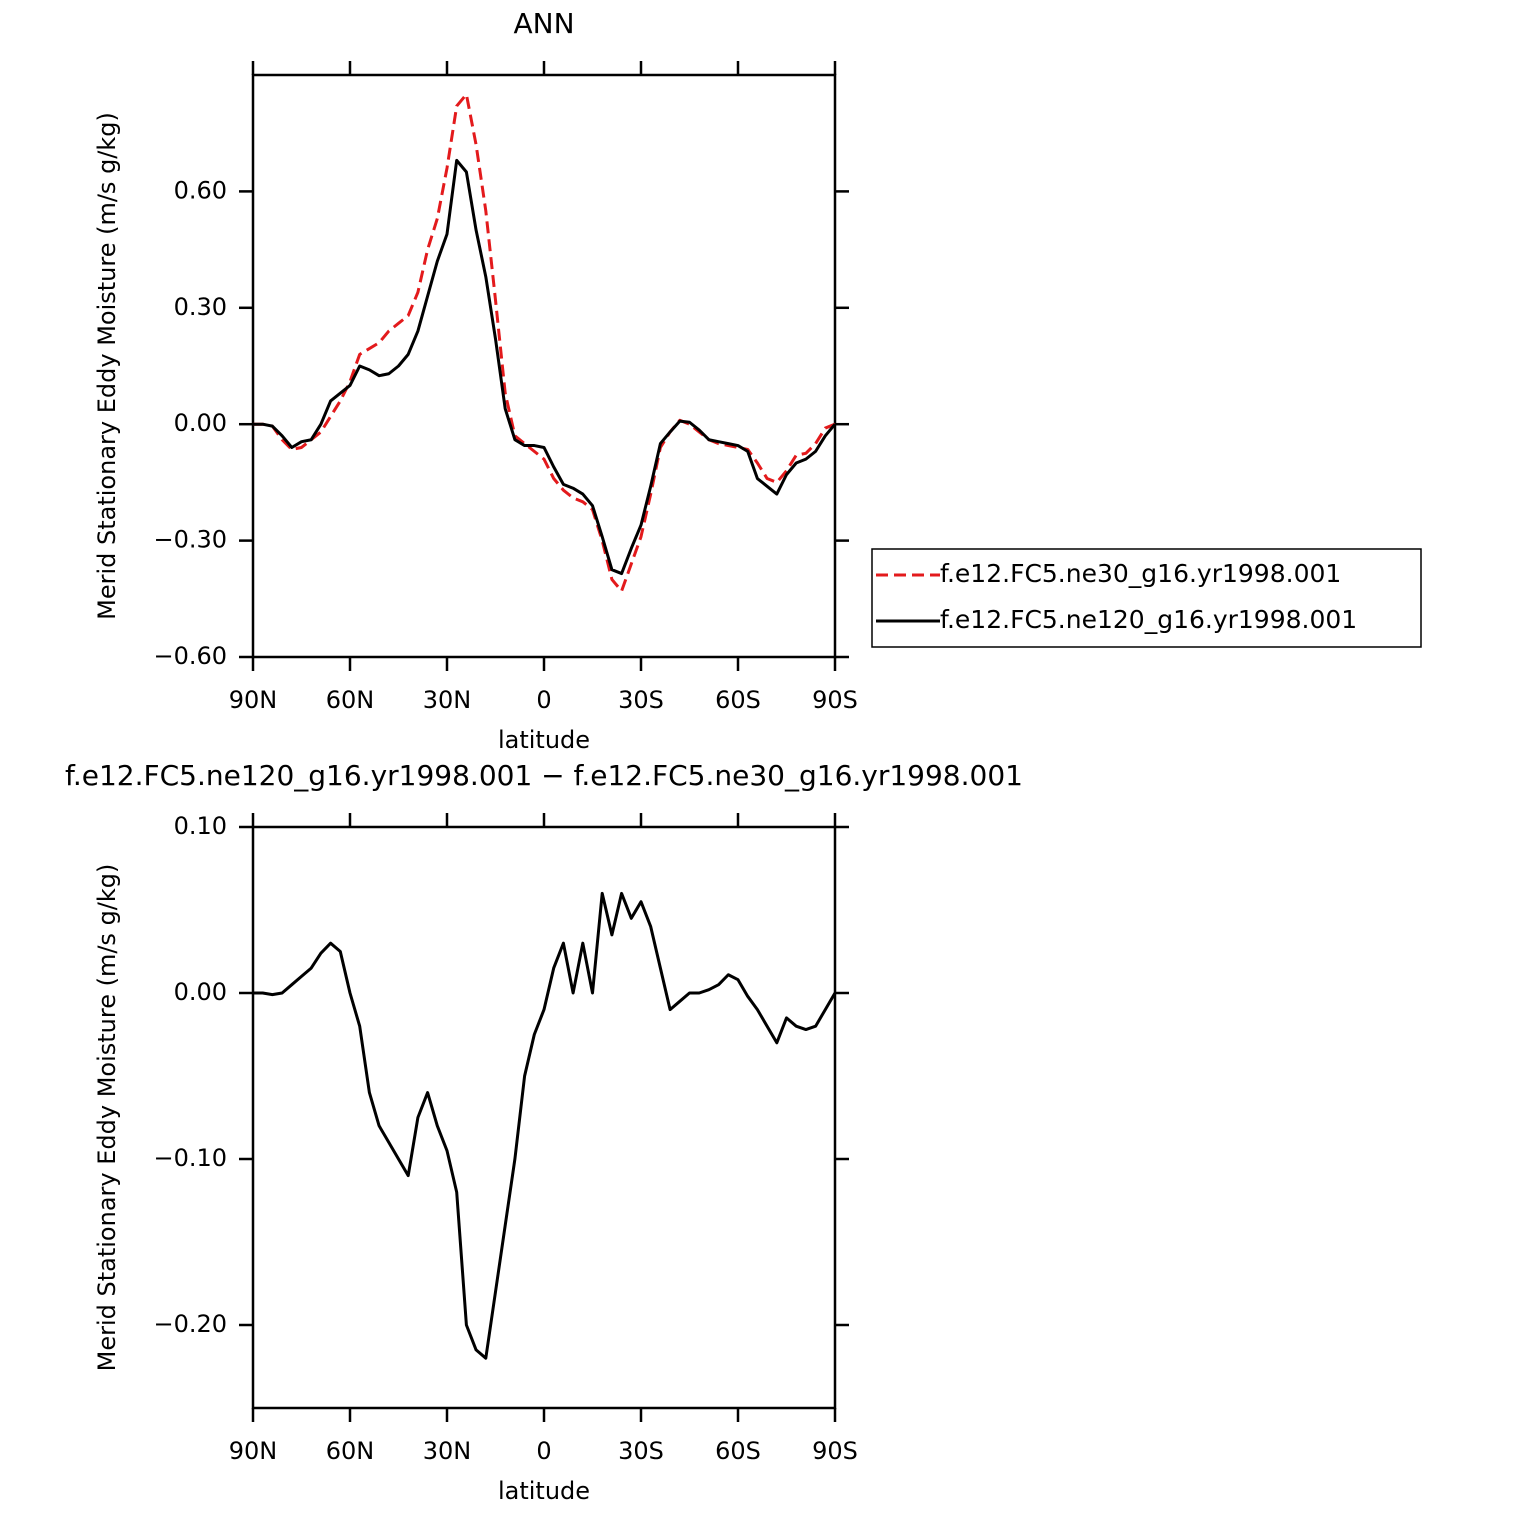 Image resolution: width=1516 pixels, height=1513 pixels. I want to click on legend-label: f.e12.FC5.ne30_g16.yr1998.001, so click(1140, 573).